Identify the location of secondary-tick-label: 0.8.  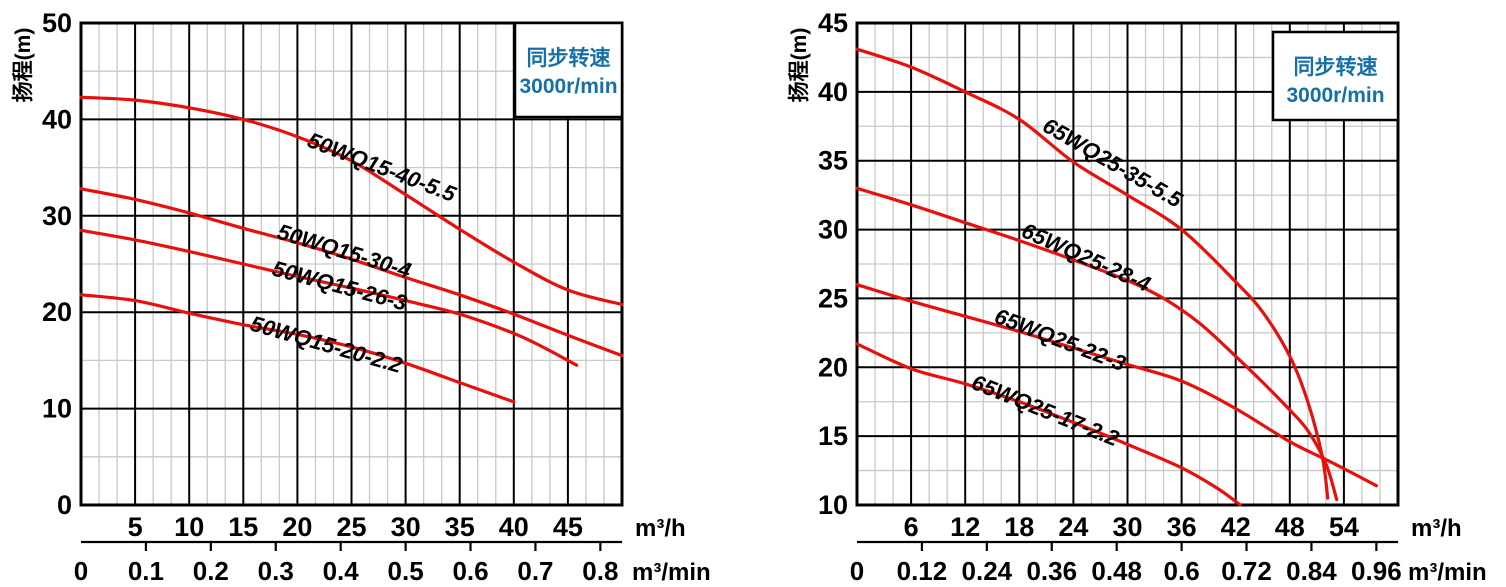
(600, 571).